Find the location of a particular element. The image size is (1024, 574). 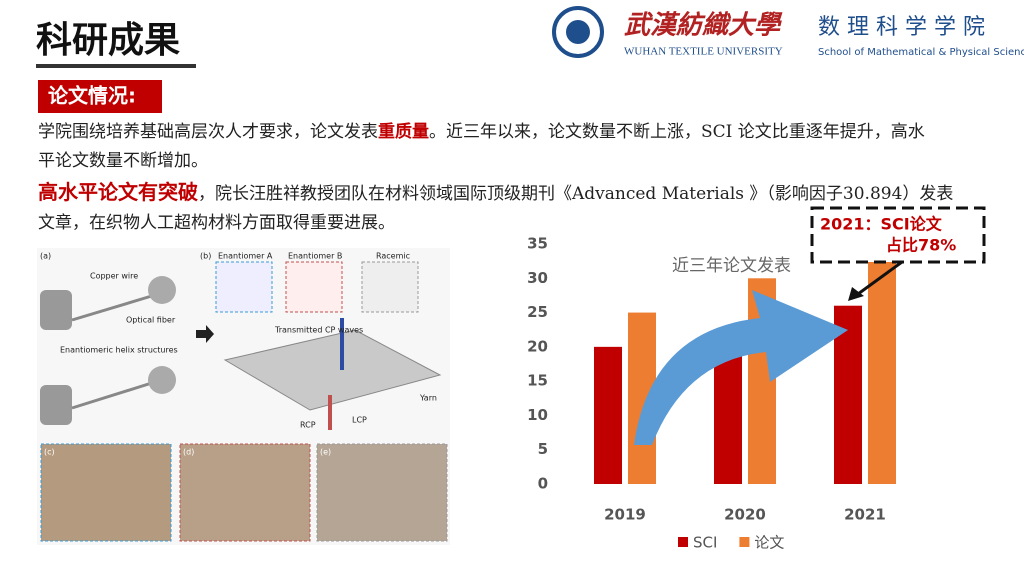

annotation: 2021：SCI论文 is located at coordinates (881, 224).